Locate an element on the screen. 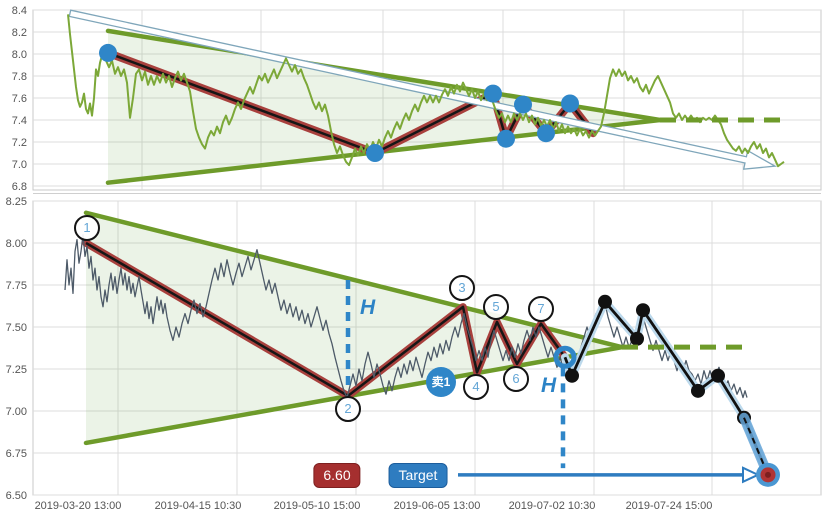 Image resolution: width=822 pixels, height=521 pixels. y-tick-label: 8.4 is located at coordinates (19, 11).